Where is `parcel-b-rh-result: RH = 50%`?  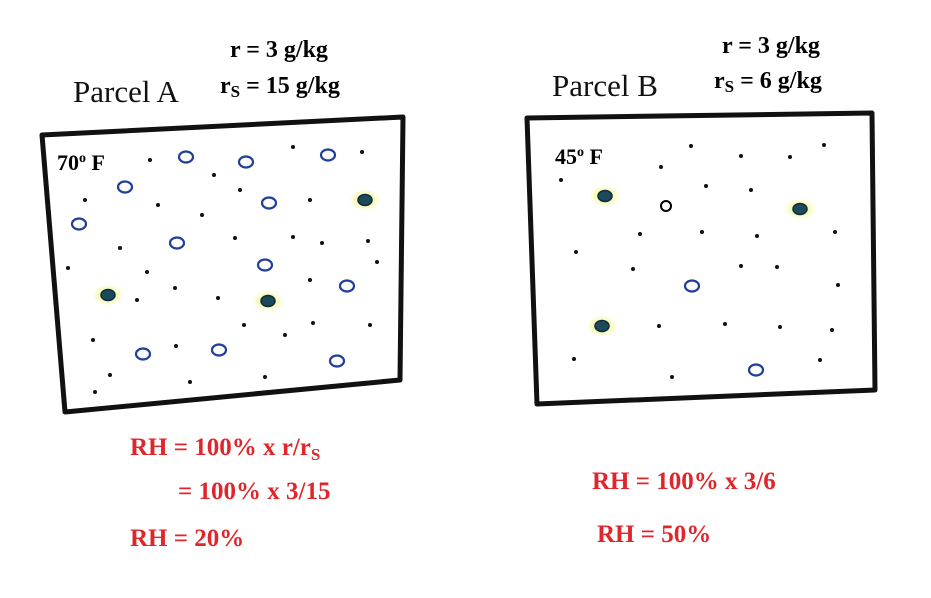 parcel-b-rh-result: RH = 50% is located at coordinates (654, 534).